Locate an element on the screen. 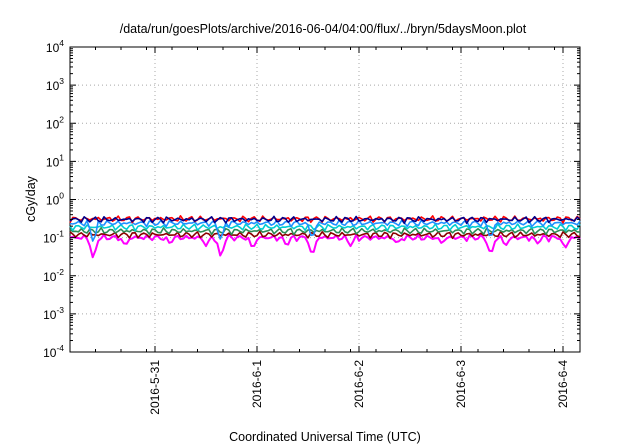  x-tick-label: 2016-6-4 is located at coordinates (563, 384).